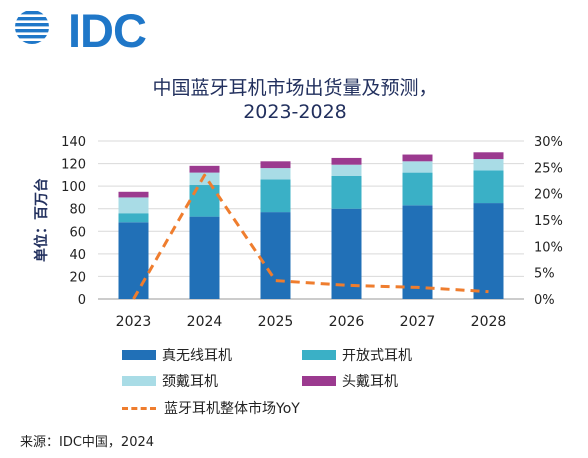 The height and width of the screenshot is (458, 588). What do you see at coordinates (347, 322) in the screenshot?
I see `x-tick-label: 2026` at bounding box center [347, 322].